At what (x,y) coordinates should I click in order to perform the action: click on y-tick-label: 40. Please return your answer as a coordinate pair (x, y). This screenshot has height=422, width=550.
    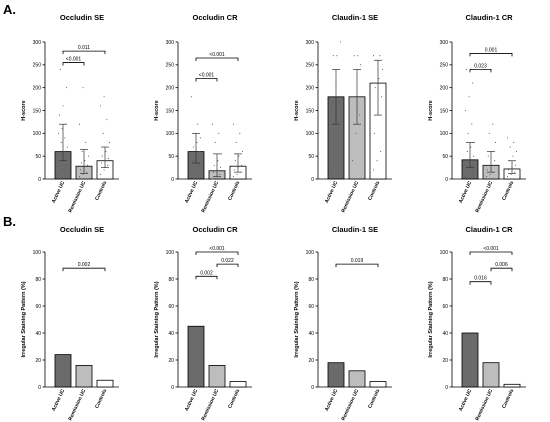
    Looking at the image, I should click on (445, 334).